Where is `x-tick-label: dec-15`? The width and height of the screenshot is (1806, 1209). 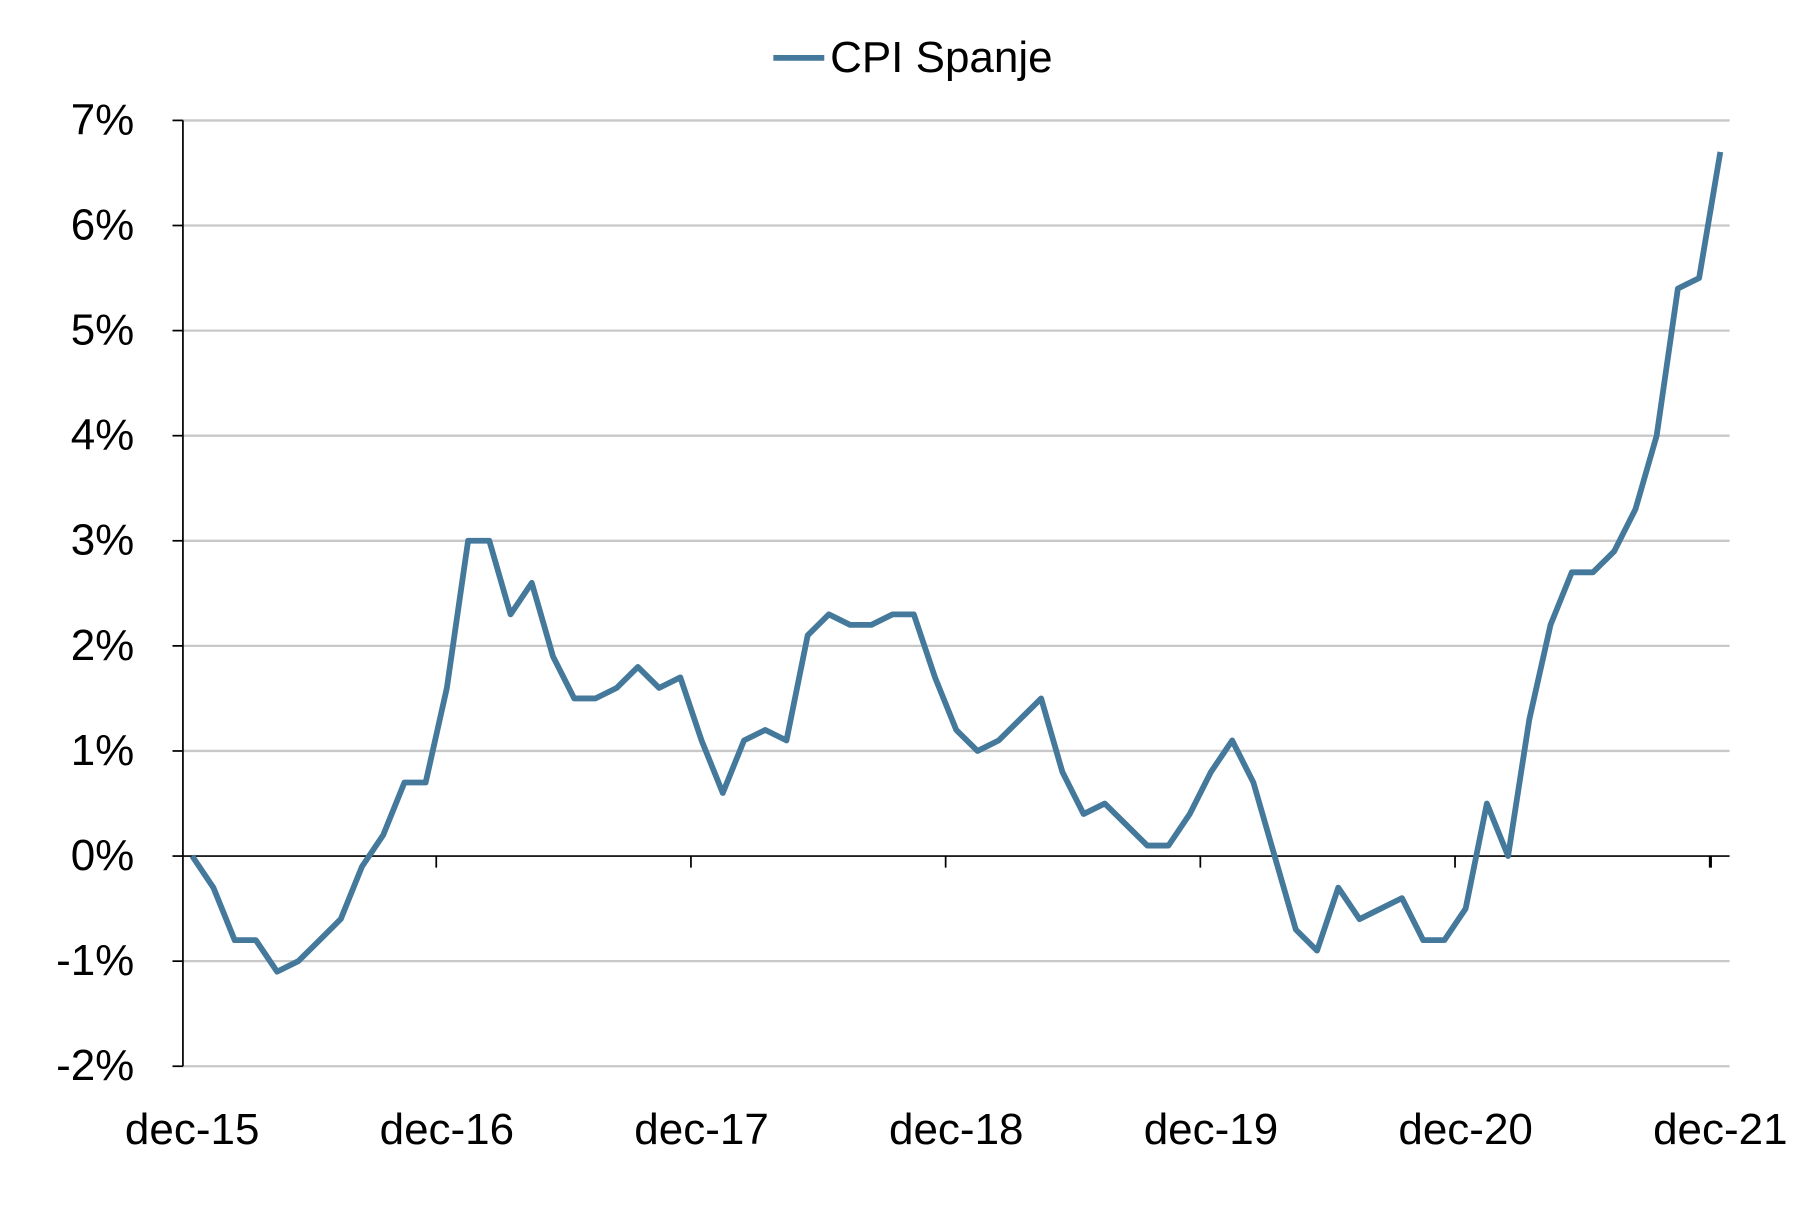
x-tick-label: dec-15 is located at coordinates (192, 1129).